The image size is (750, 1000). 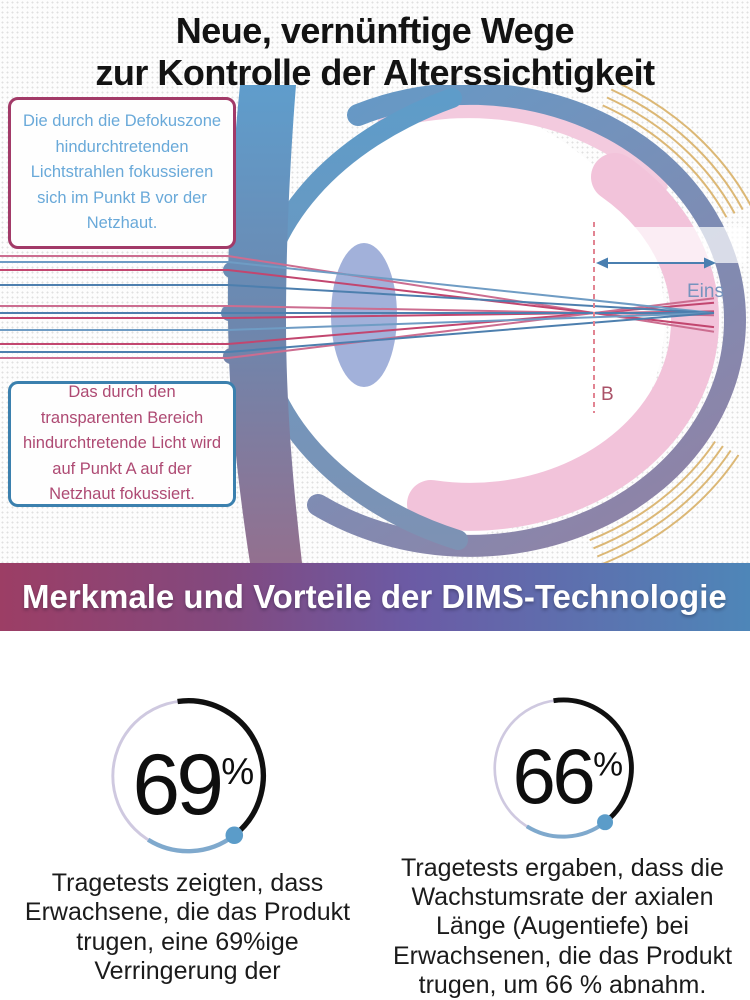 I want to click on stat-ring-69: 69 %, so click(x=188, y=776).